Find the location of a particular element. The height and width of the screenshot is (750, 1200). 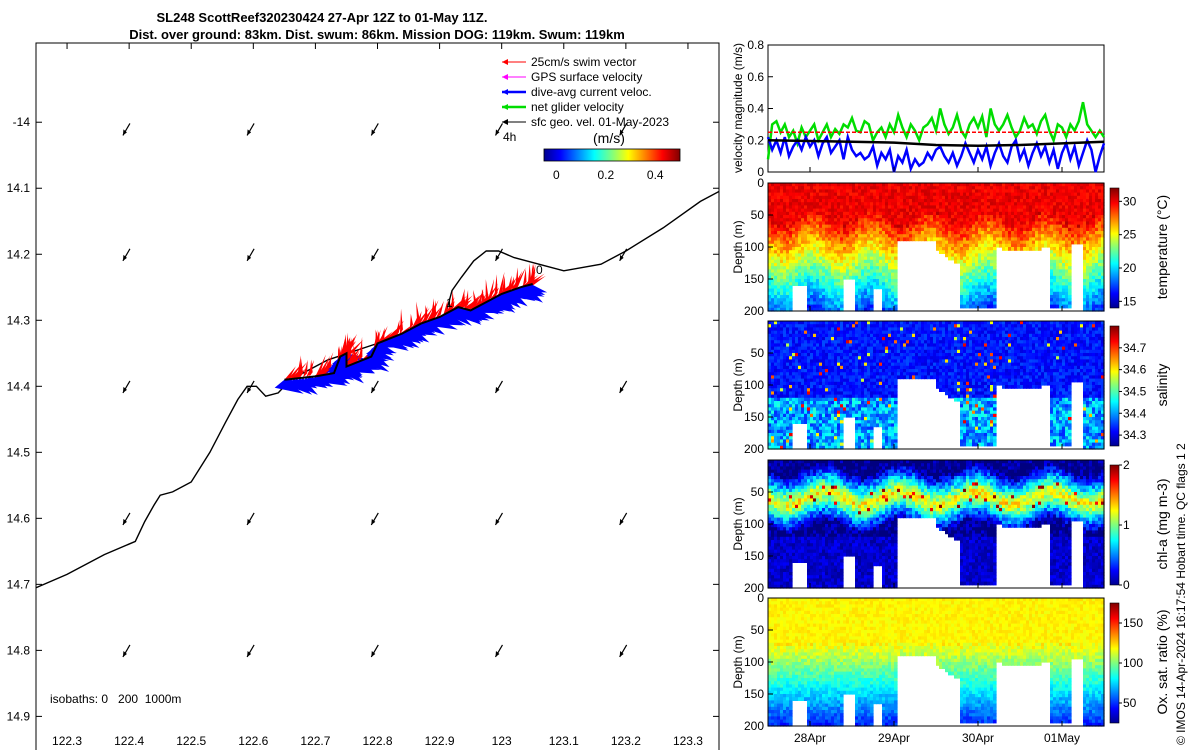

map-x-tick-label: 122.9 is located at coordinates (440, 741).